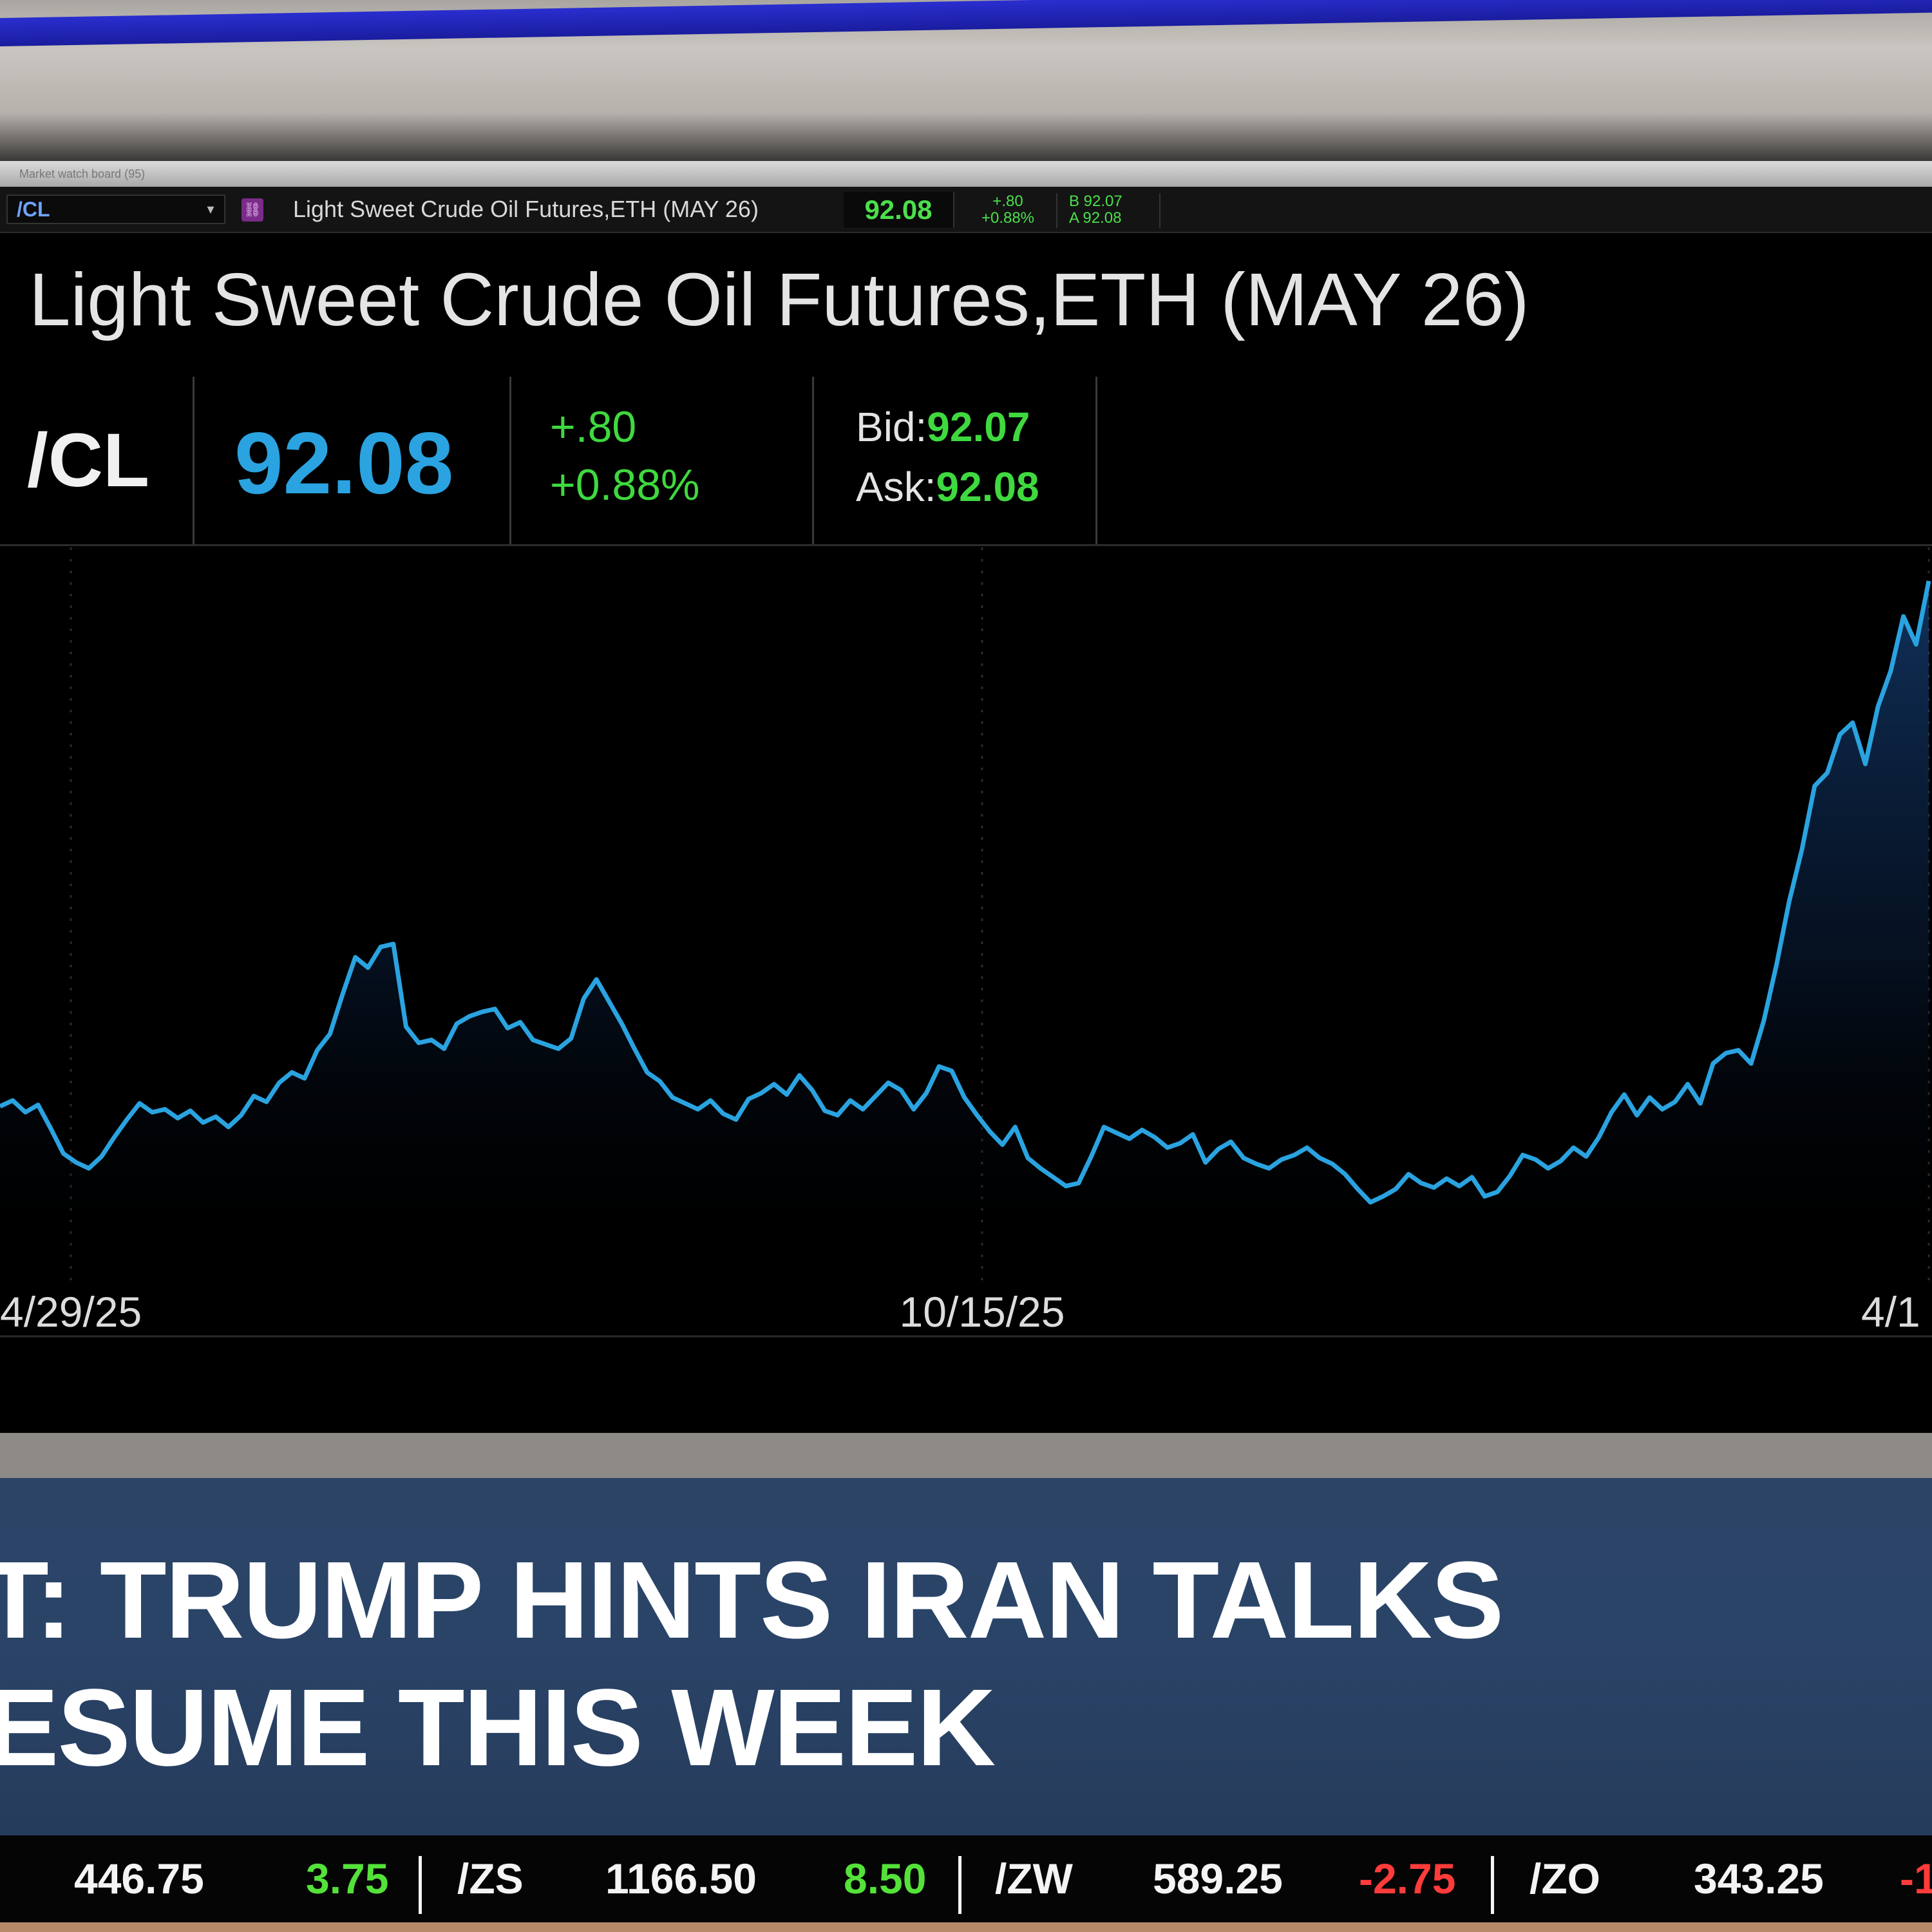 The height and width of the screenshot is (1932, 1932). What do you see at coordinates (955, 461) in the screenshot?
I see `quote-bid-ask-cell: Bid:92.07 Ask:92.08` at bounding box center [955, 461].